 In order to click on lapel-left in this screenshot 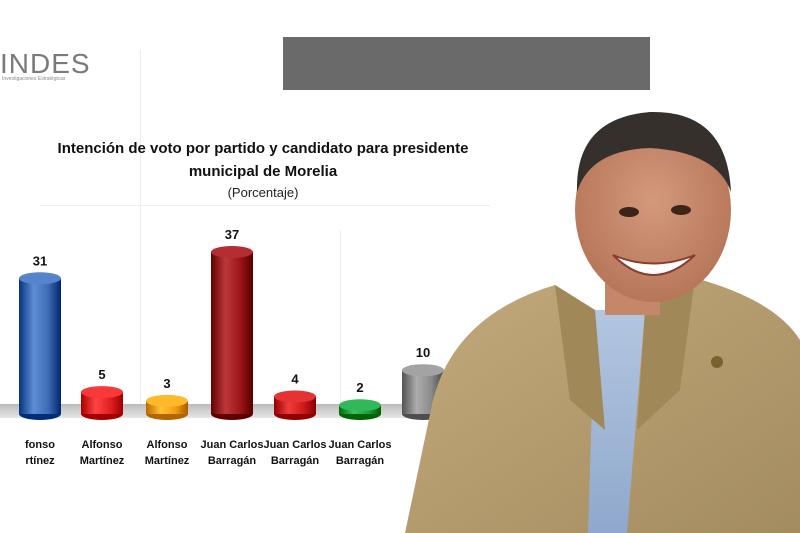, I will do `click(580, 357)`.